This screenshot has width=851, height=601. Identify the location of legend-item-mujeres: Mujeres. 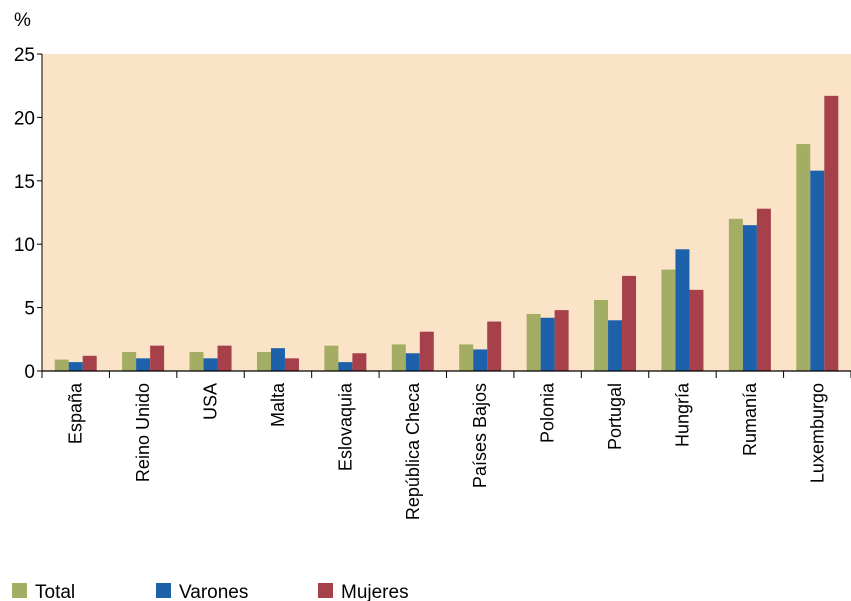
(363, 591).